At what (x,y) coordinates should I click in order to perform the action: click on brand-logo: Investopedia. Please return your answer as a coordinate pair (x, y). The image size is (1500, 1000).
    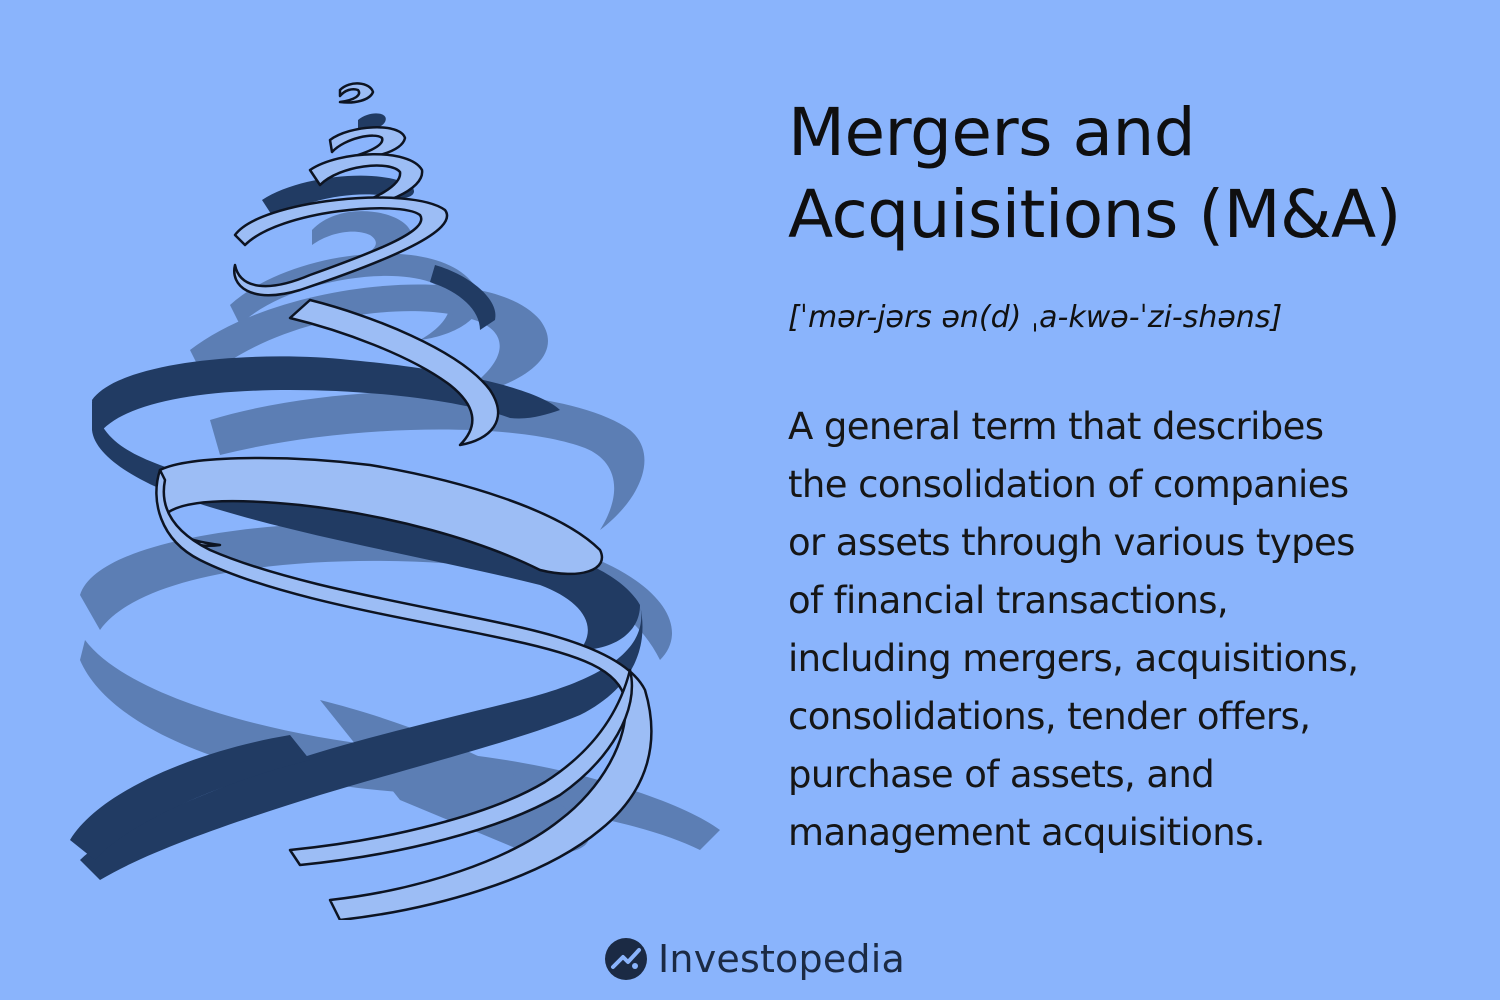
    Looking at the image, I should click on (754, 959).